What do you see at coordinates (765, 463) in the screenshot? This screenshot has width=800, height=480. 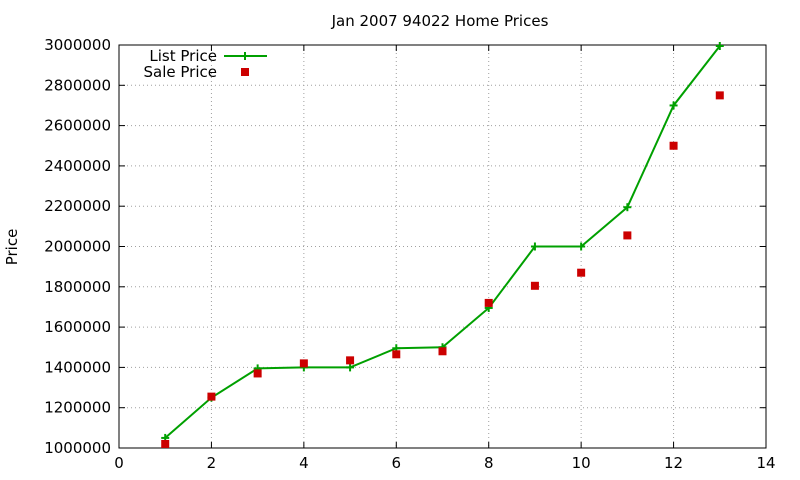 I see `x-tick-label: 14` at bounding box center [765, 463].